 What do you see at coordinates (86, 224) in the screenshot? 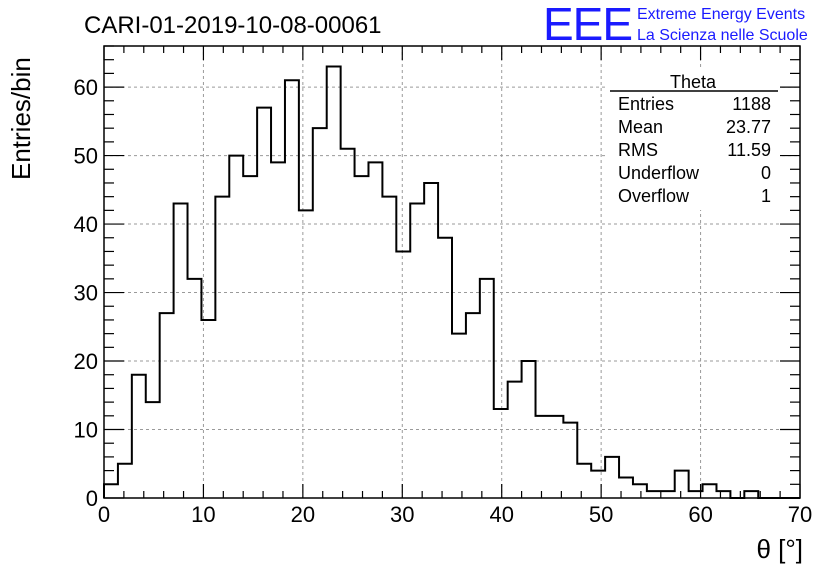
I see `y-tick-label-4: 40` at bounding box center [86, 224].